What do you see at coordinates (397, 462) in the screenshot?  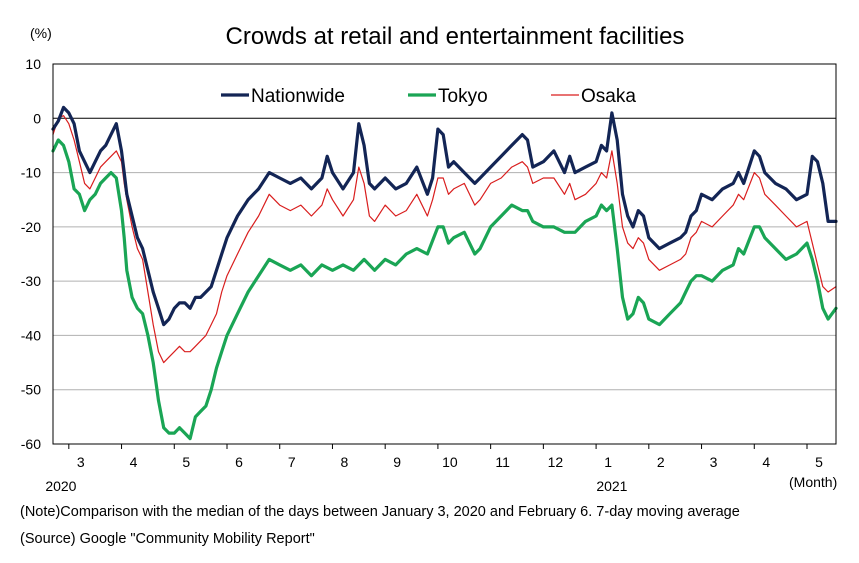 I see `x-tick-label: 9` at bounding box center [397, 462].